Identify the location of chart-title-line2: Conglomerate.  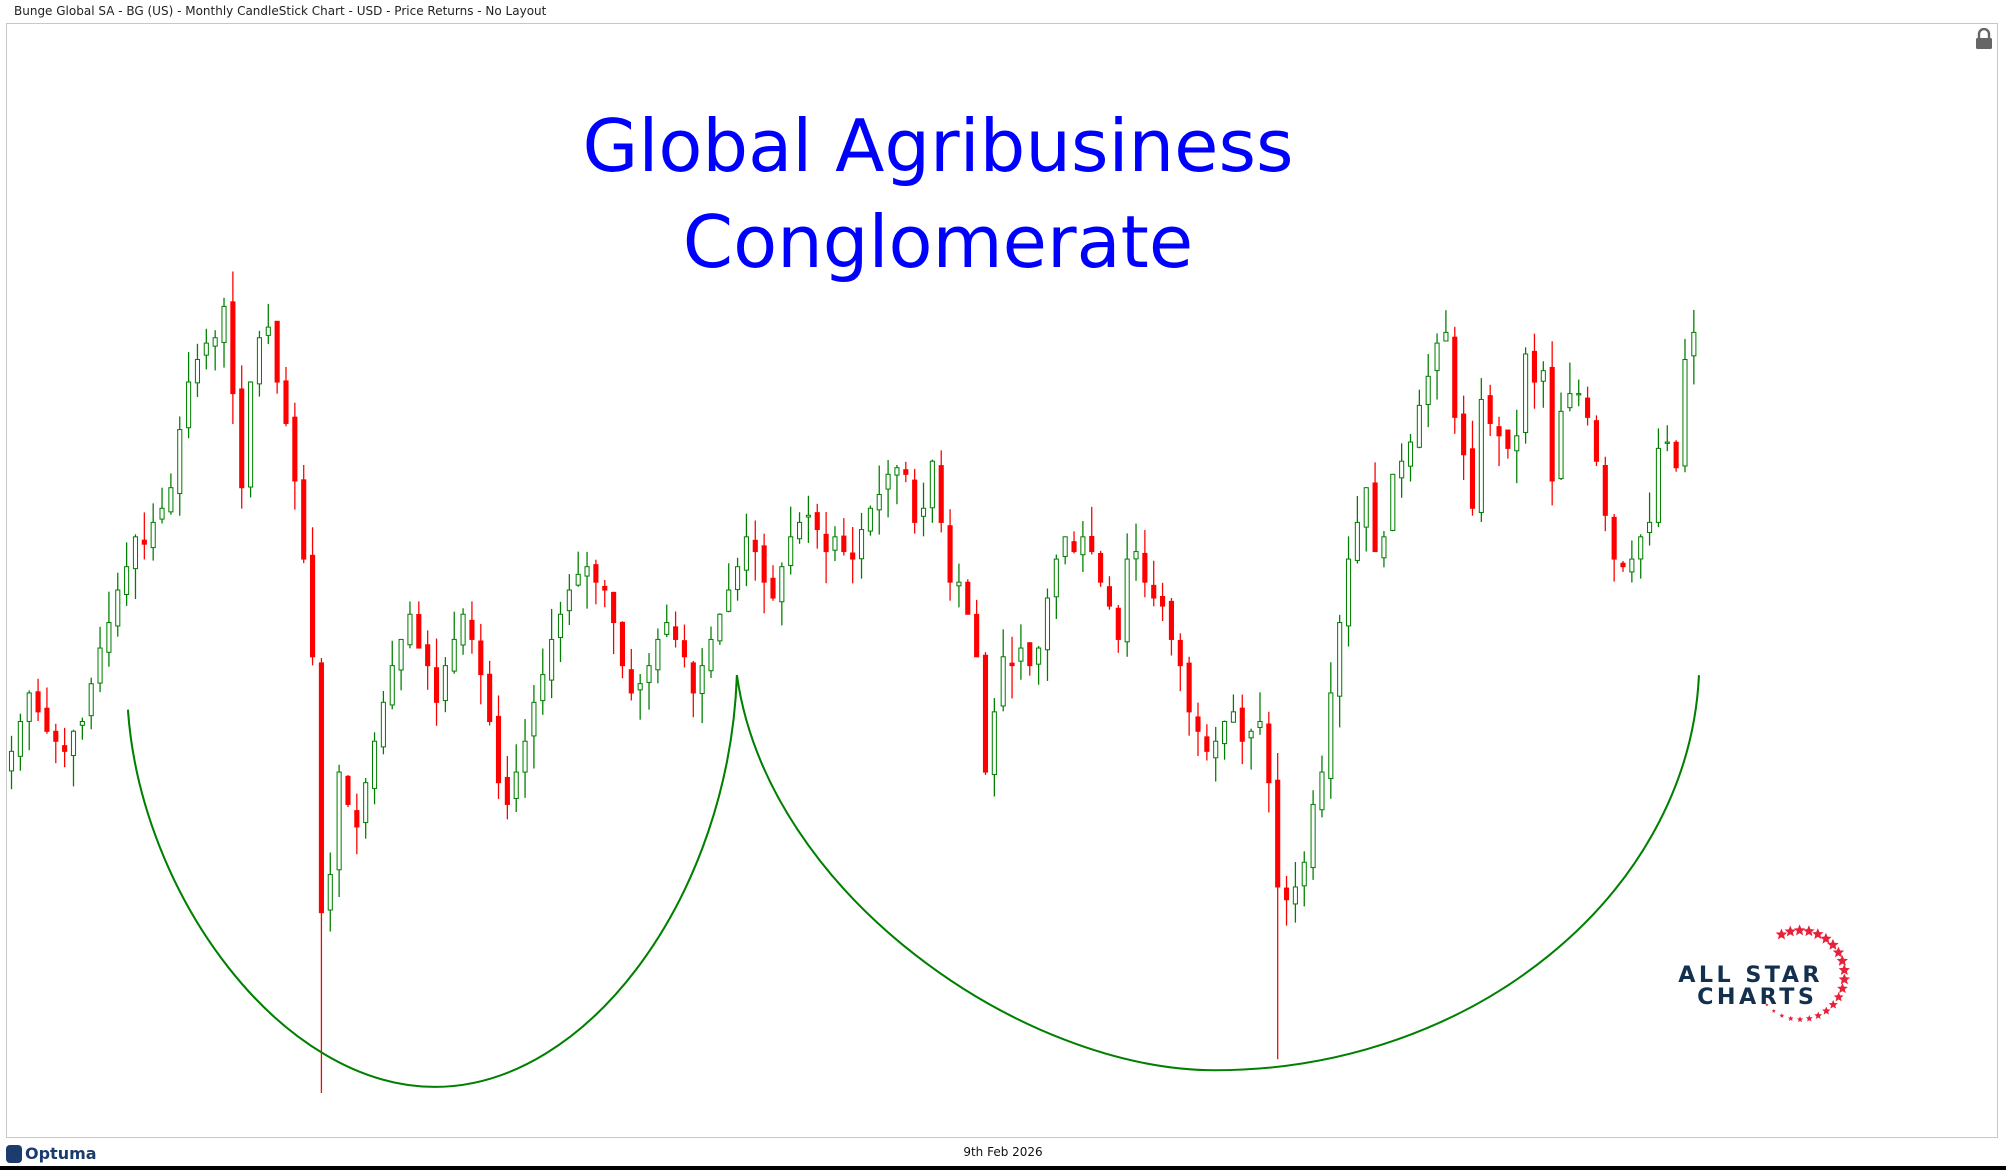
(938, 242).